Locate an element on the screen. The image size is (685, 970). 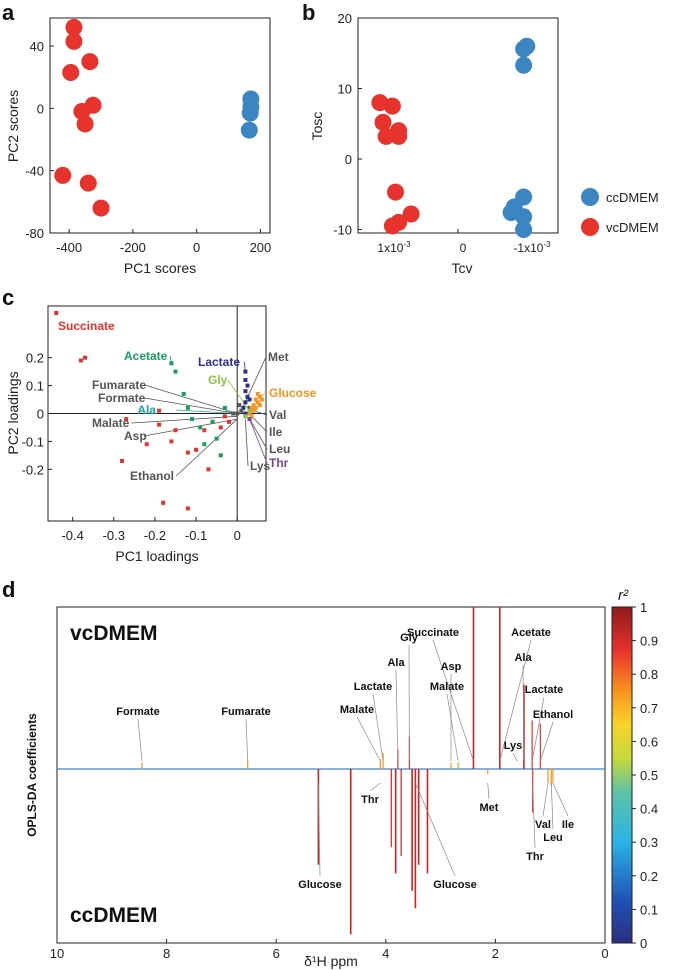
peak-annotation-lys: Lys is located at coordinates (513, 746).